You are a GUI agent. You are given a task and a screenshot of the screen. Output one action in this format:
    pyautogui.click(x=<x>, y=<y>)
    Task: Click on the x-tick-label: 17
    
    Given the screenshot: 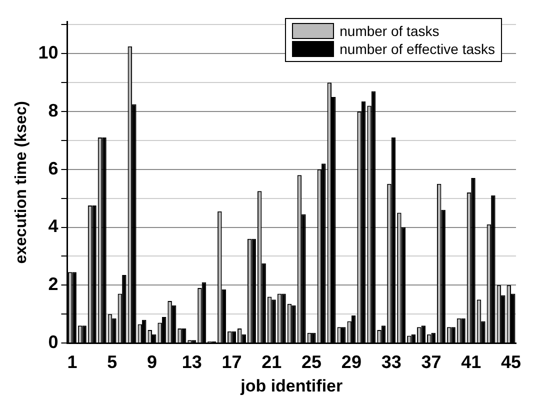 What is the action you would take?
    pyautogui.click(x=232, y=362)
    